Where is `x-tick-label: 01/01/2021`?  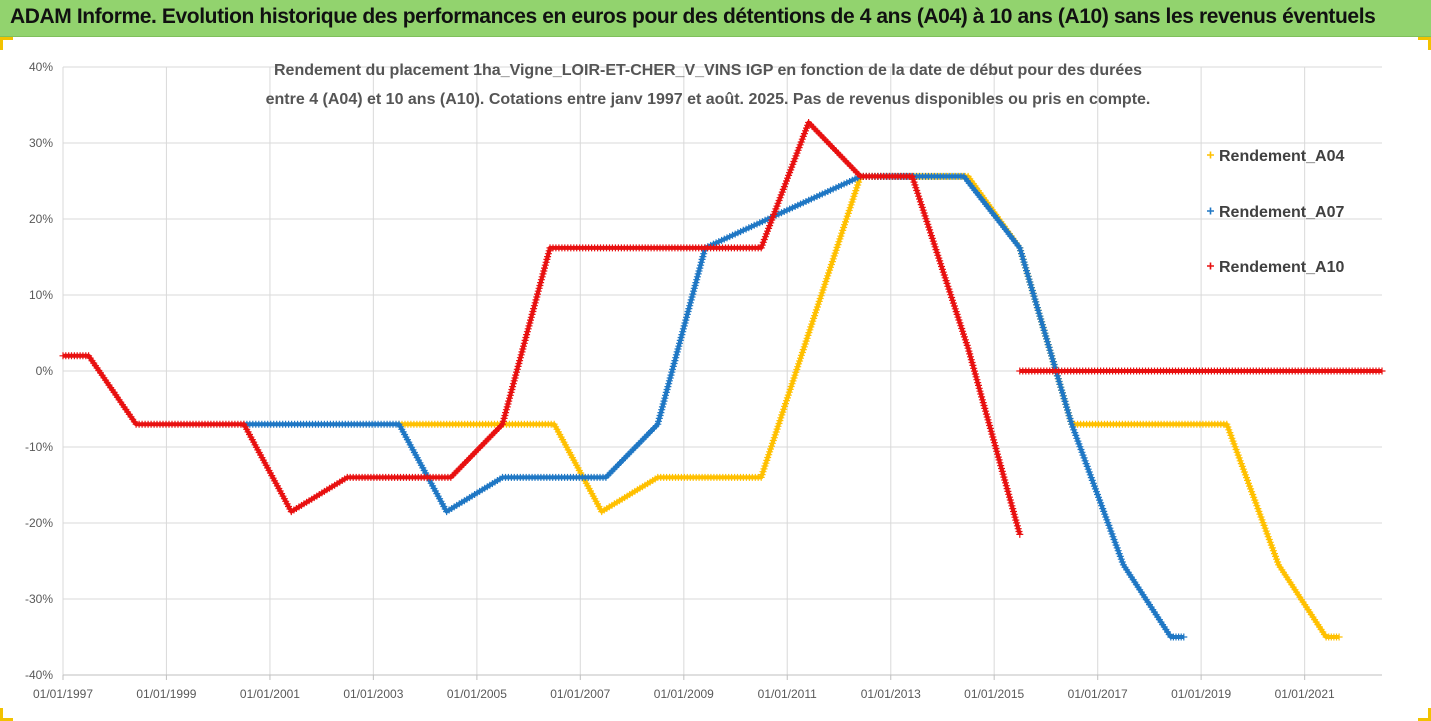 x-tick-label: 01/01/2021 is located at coordinates (1305, 694).